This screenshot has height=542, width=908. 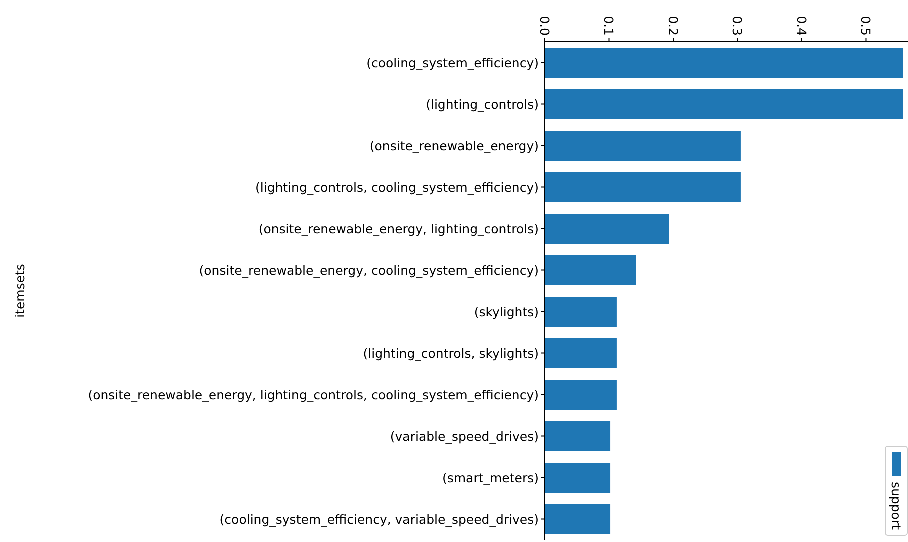 I want to click on x-tick-label: 0.2, so click(x=673, y=26).